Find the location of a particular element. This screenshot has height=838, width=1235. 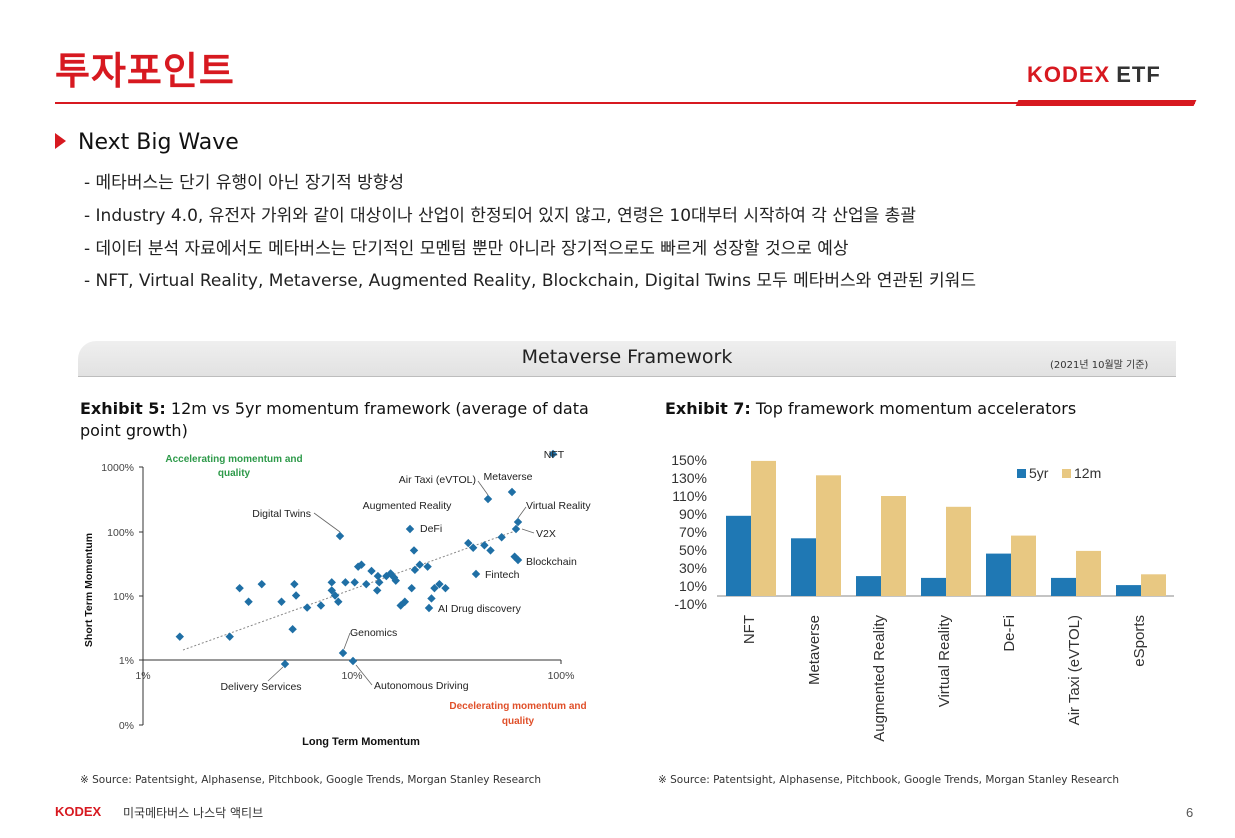

data-point-digital-twins is located at coordinates (340, 536).